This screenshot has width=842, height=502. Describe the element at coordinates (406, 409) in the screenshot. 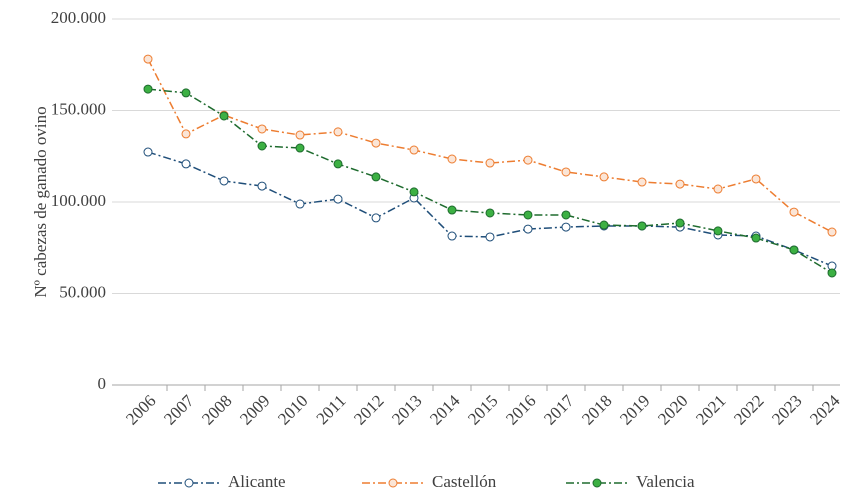

I see `x-tick-label: 2013` at that location.